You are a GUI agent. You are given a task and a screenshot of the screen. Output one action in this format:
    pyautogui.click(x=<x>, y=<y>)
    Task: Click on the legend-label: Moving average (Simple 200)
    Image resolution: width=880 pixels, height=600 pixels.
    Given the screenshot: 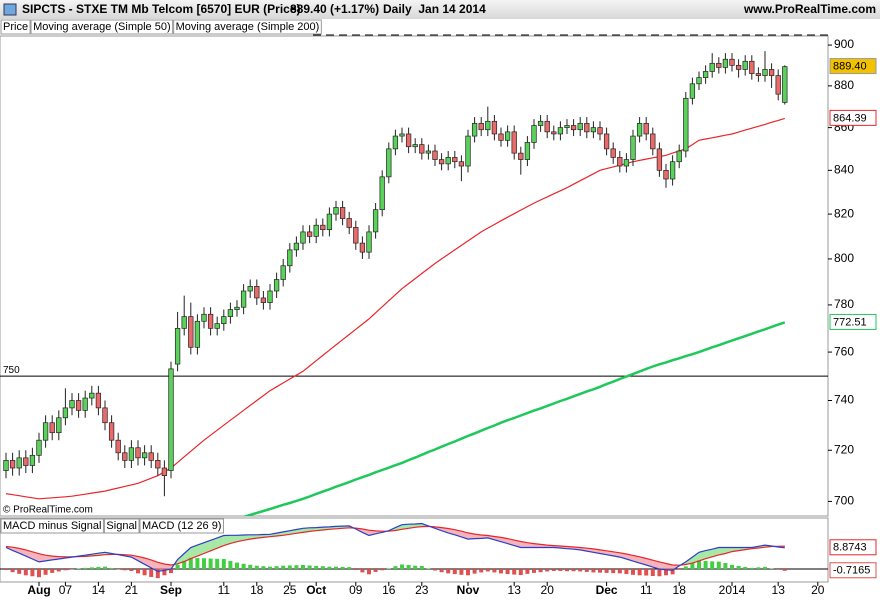 What is the action you would take?
    pyautogui.click(x=248, y=27)
    